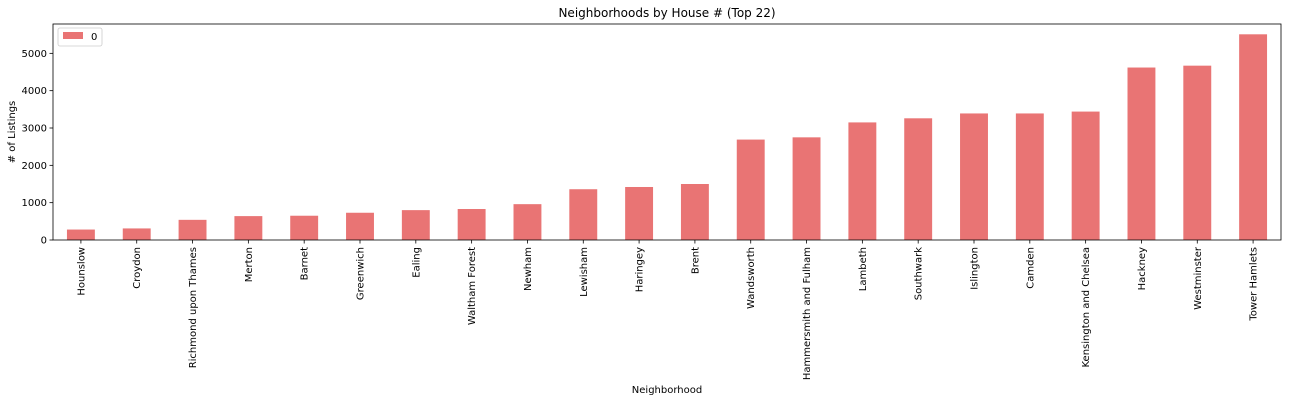  I want to click on y-tick-label: 1000, so click(34, 203).